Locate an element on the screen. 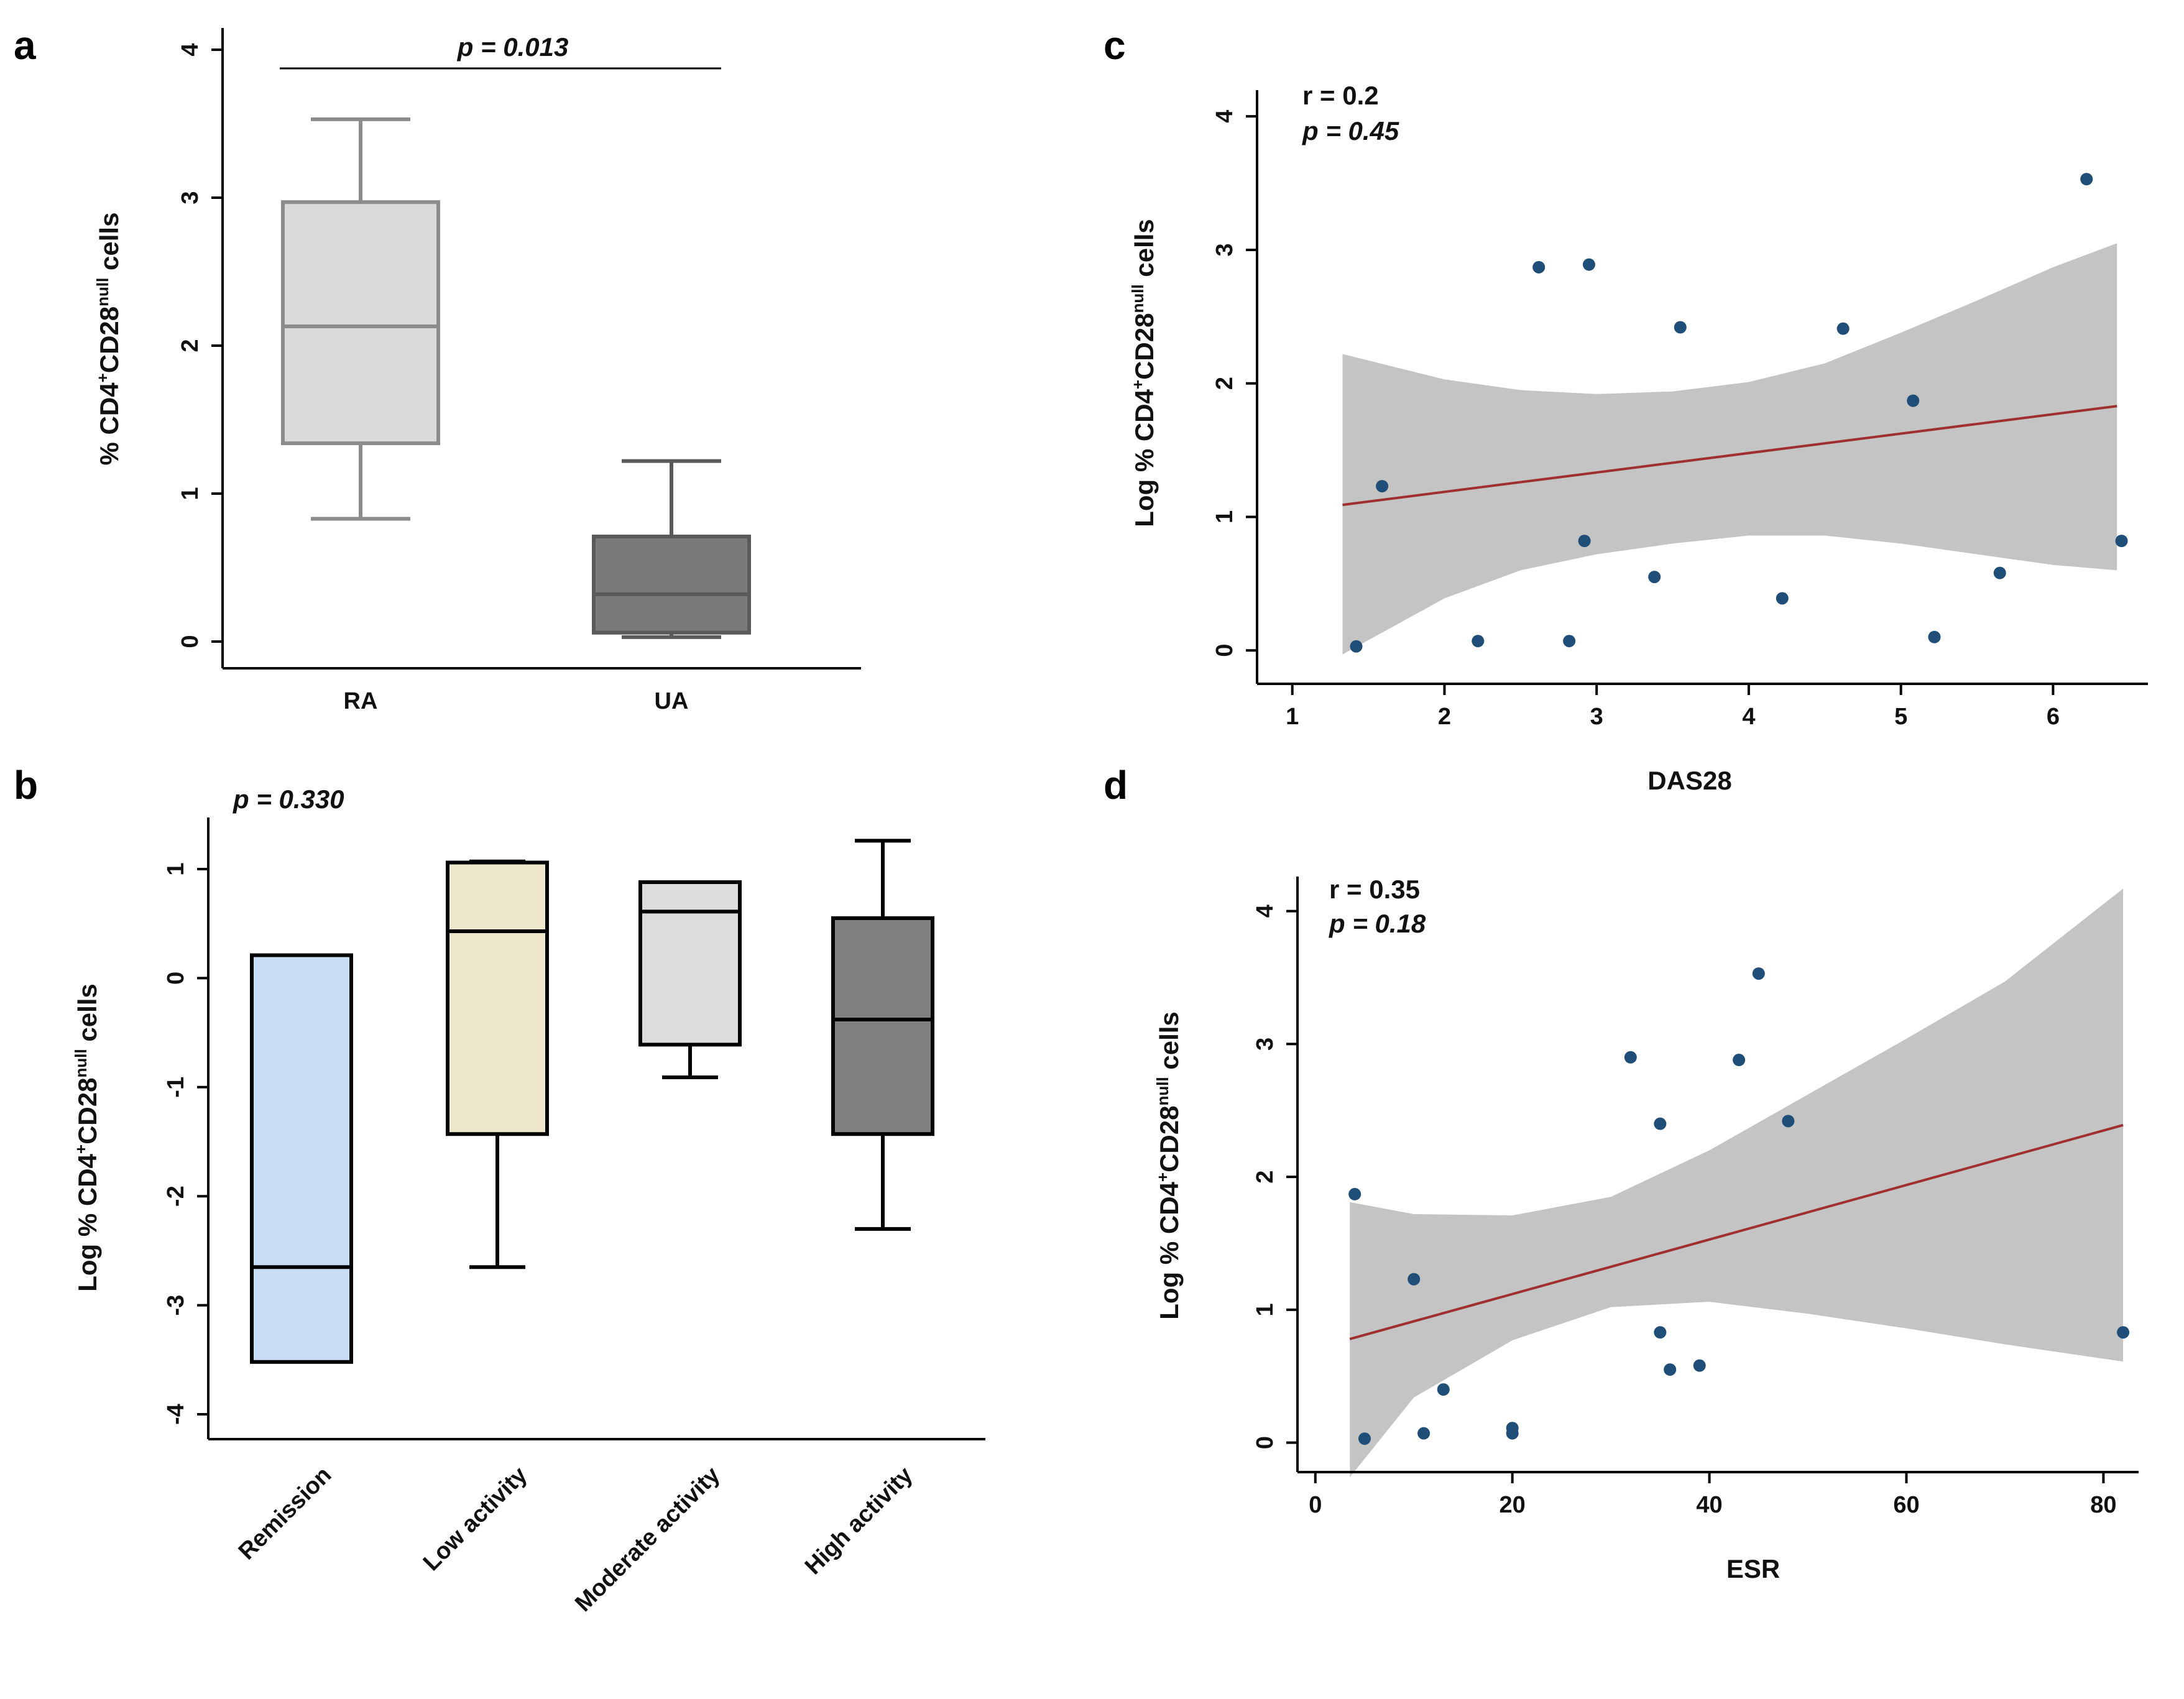 This screenshot has width=2184, height=1699. panel-a-box-ra is located at coordinates (361, 323).